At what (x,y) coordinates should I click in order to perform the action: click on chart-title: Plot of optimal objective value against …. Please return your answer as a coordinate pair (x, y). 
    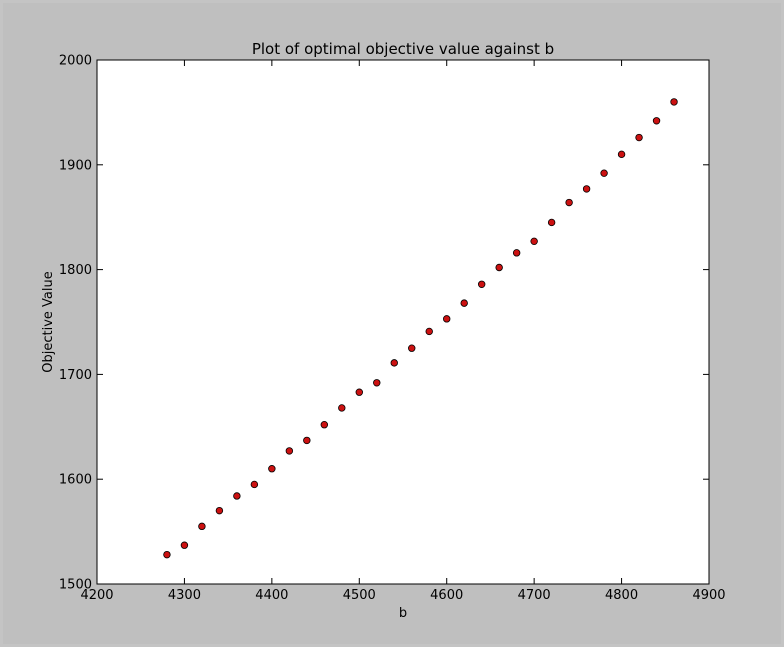
    Looking at the image, I should click on (403, 49).